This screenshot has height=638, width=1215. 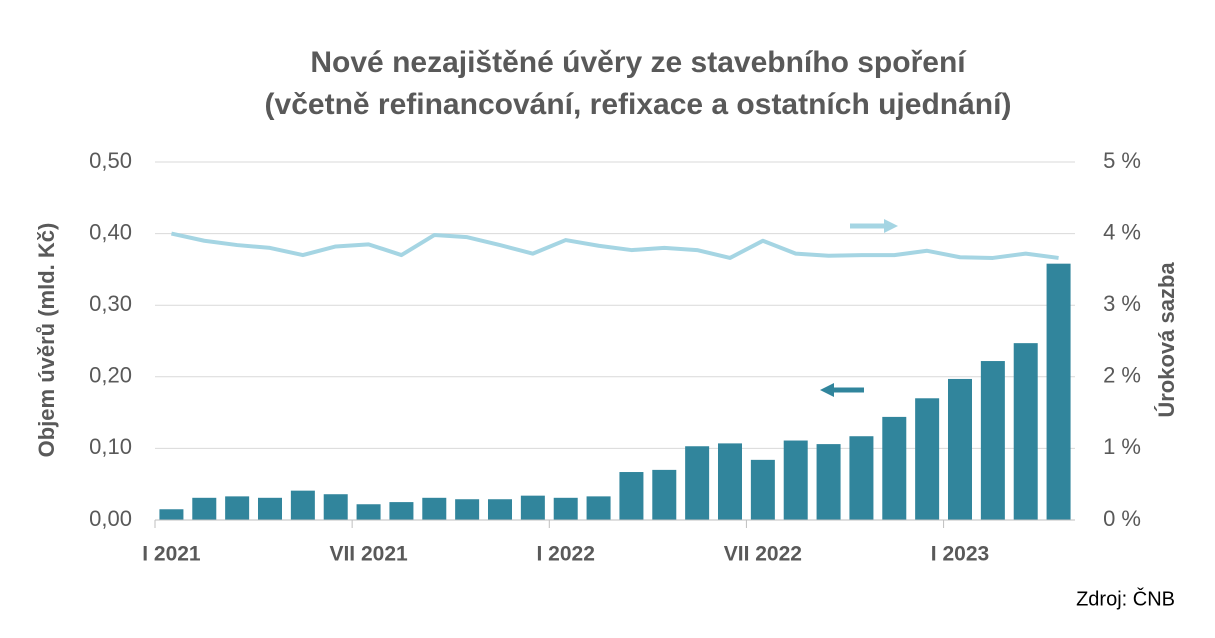 I want to click on source: Zdroj: ČNB, so click(x=1125, y=598).